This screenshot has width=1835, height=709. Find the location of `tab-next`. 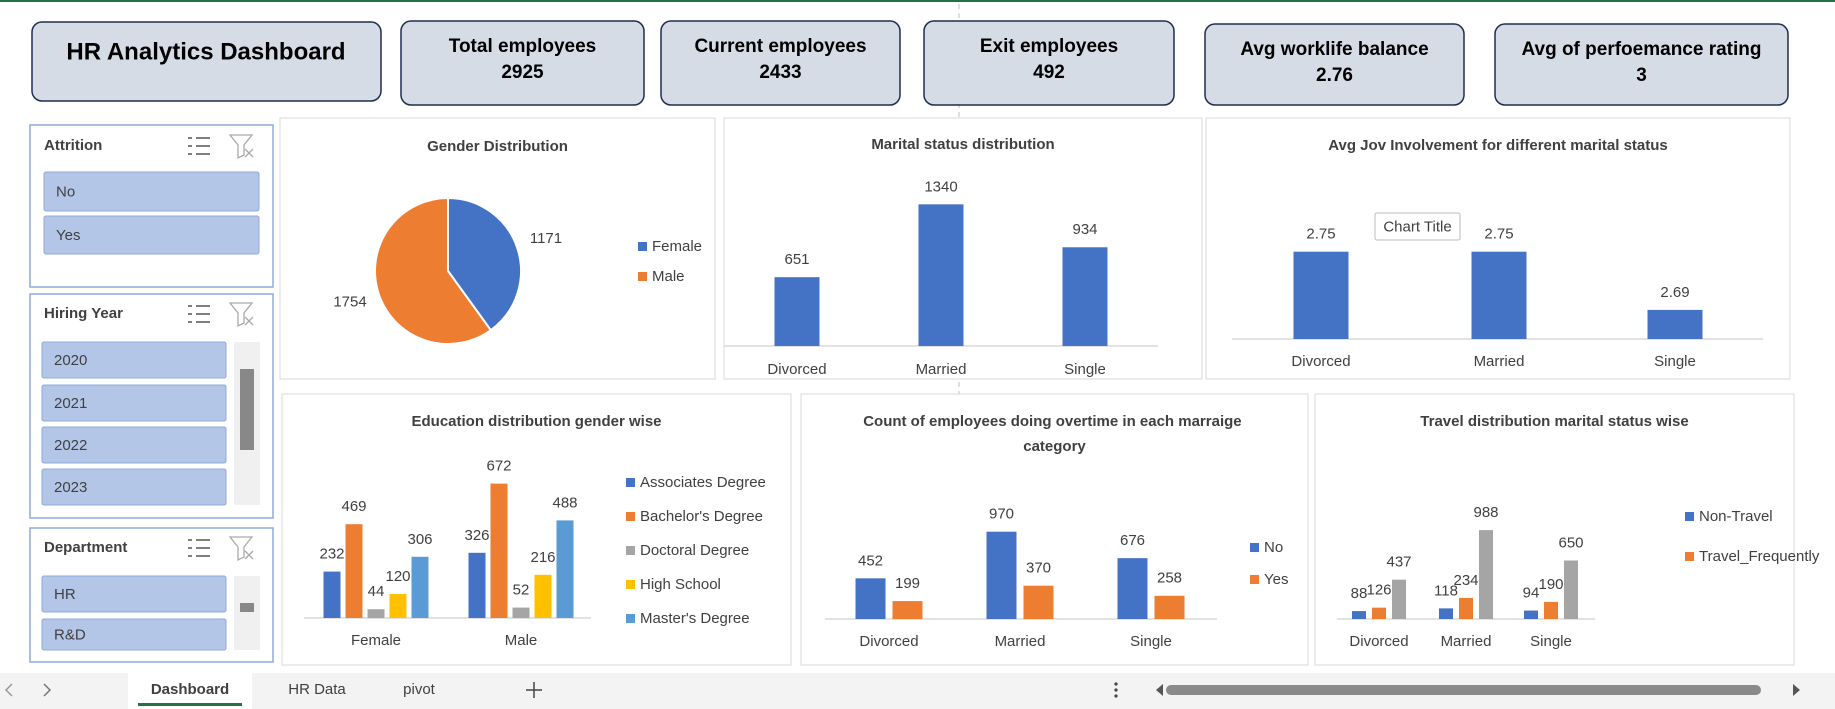

tab-next is located at coordinates (47, 690).